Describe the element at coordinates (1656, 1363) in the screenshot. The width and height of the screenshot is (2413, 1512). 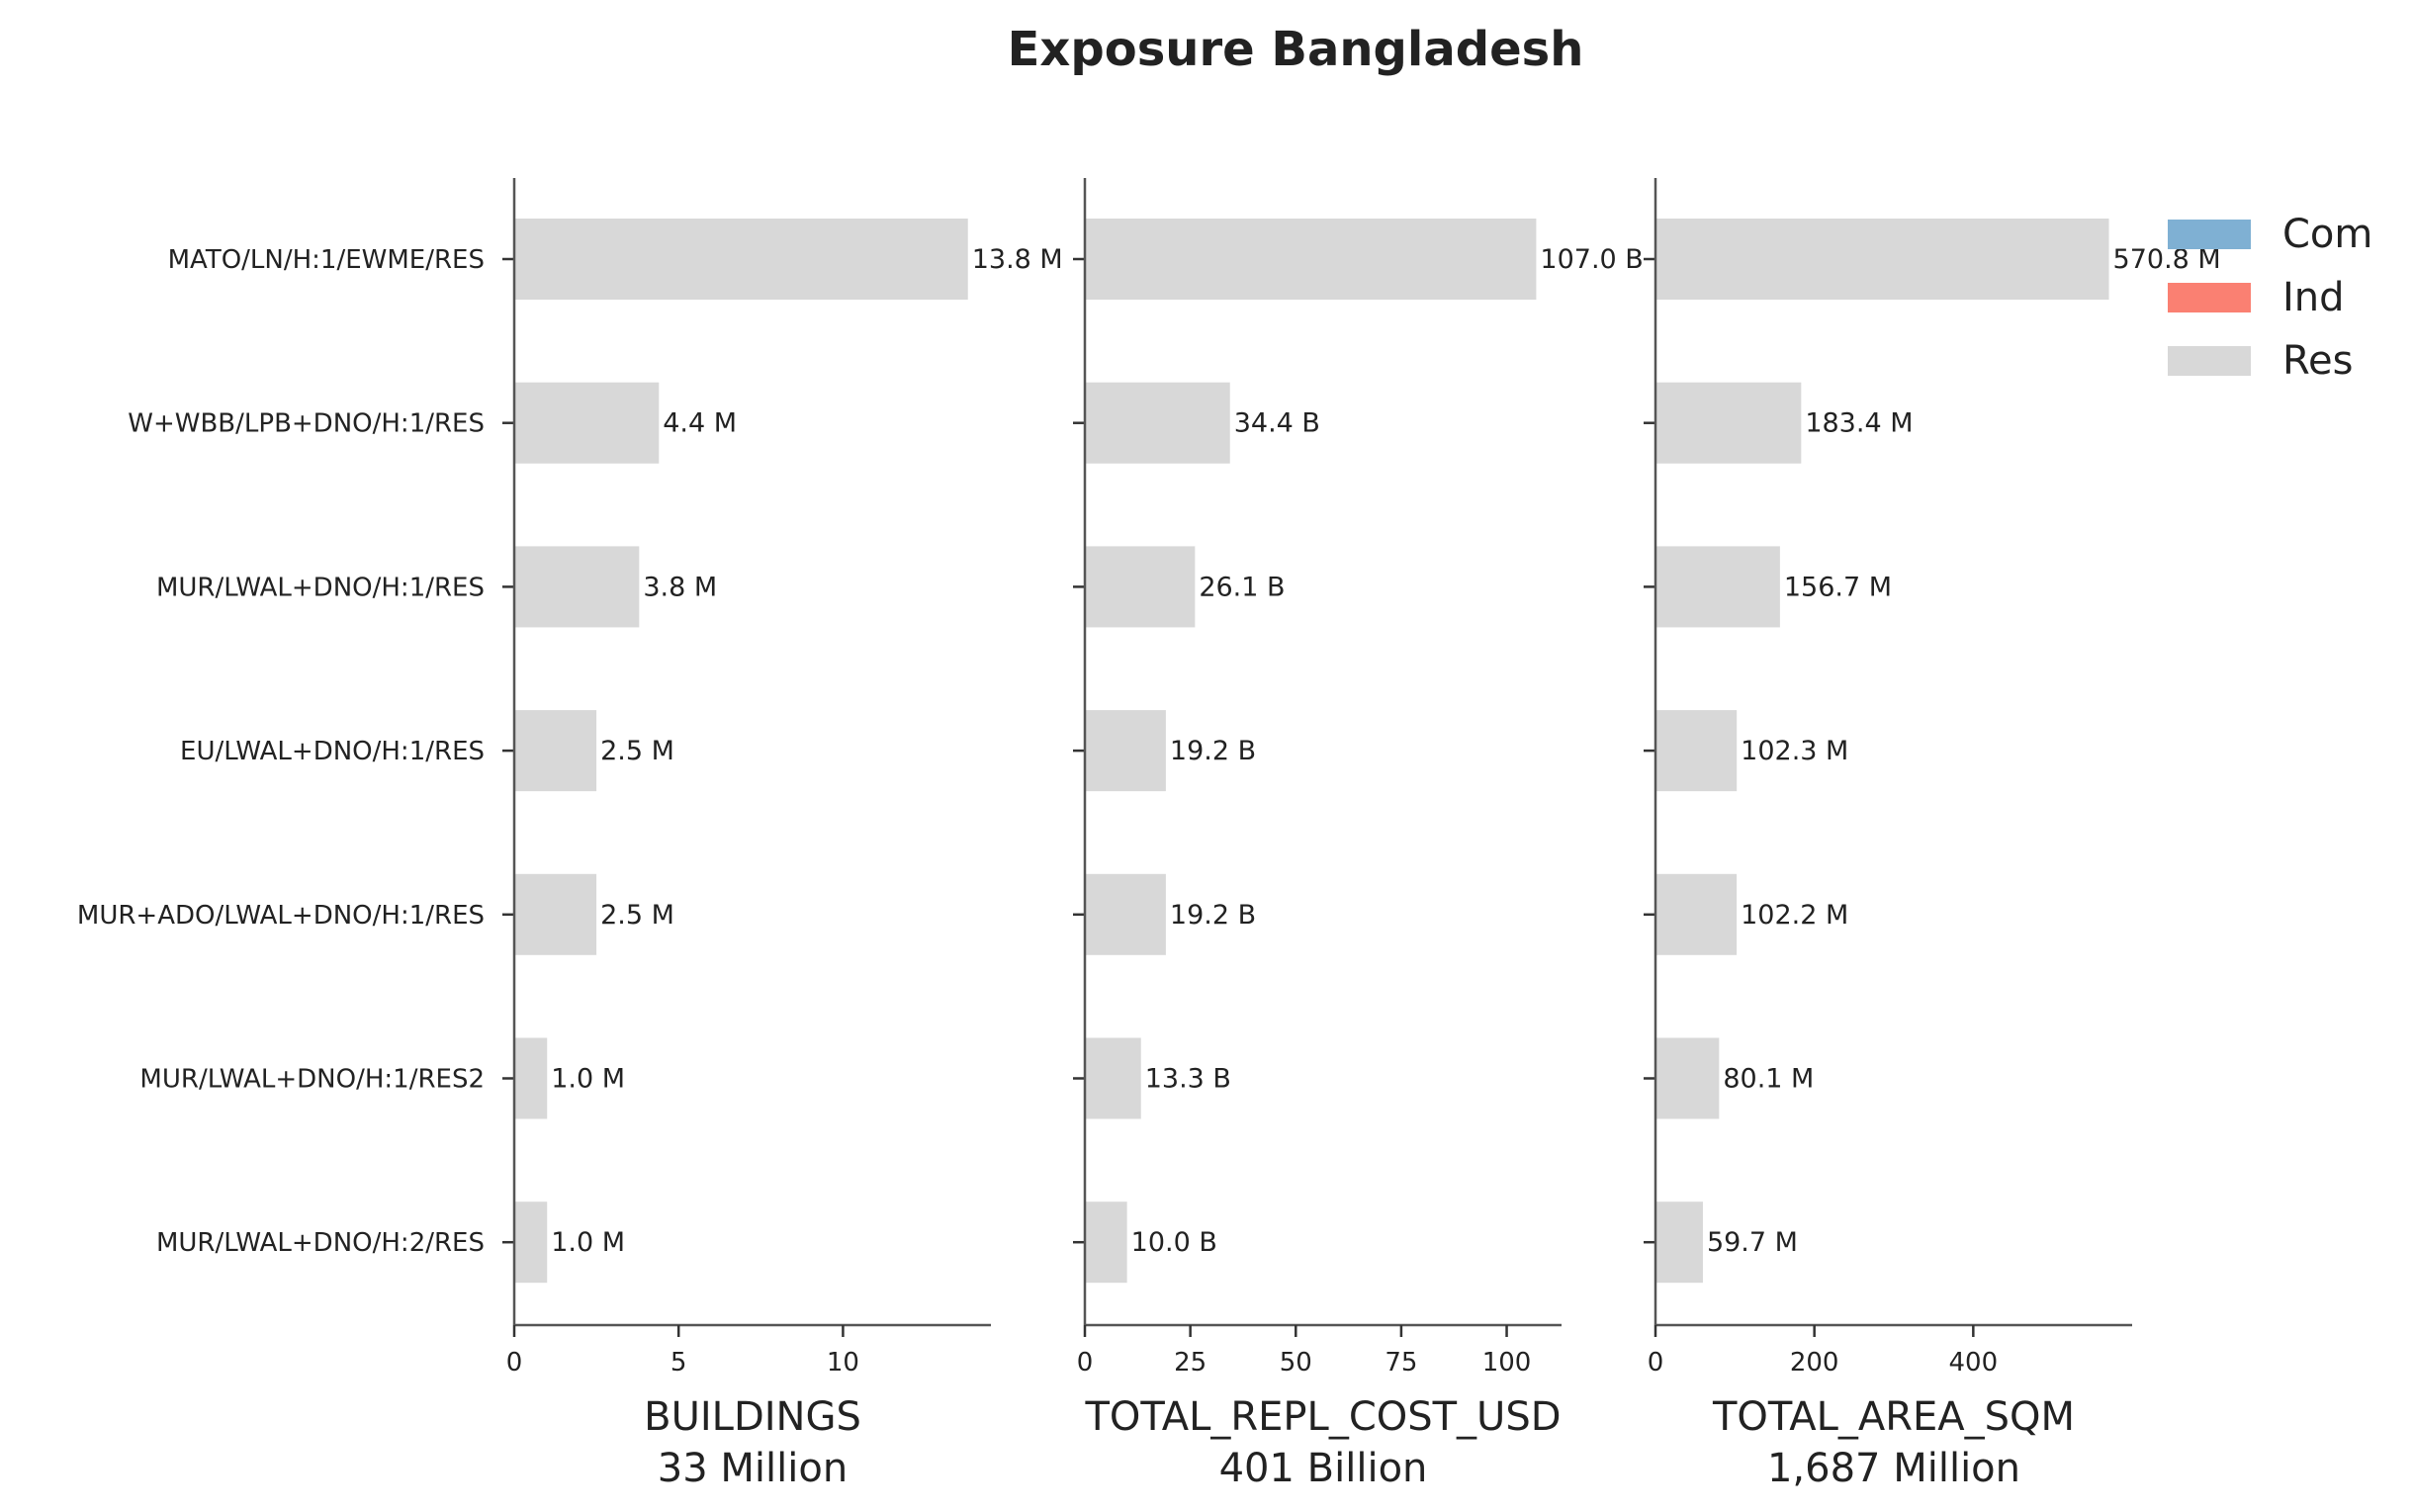
I see `x-tick-label-3-1: 0` at that location.